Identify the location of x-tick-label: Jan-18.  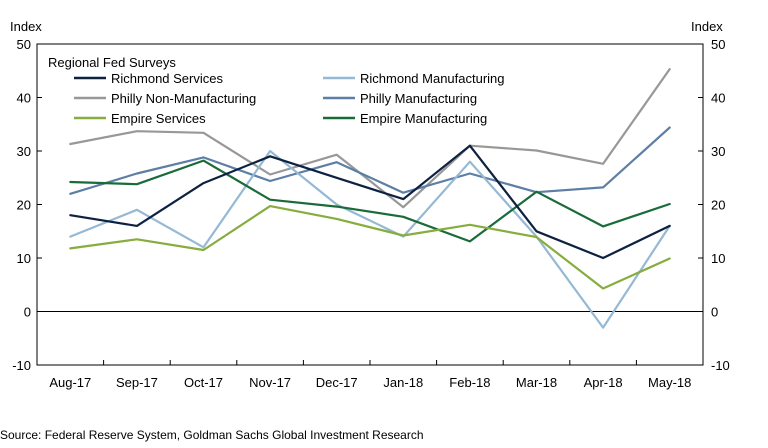
(403, 382).